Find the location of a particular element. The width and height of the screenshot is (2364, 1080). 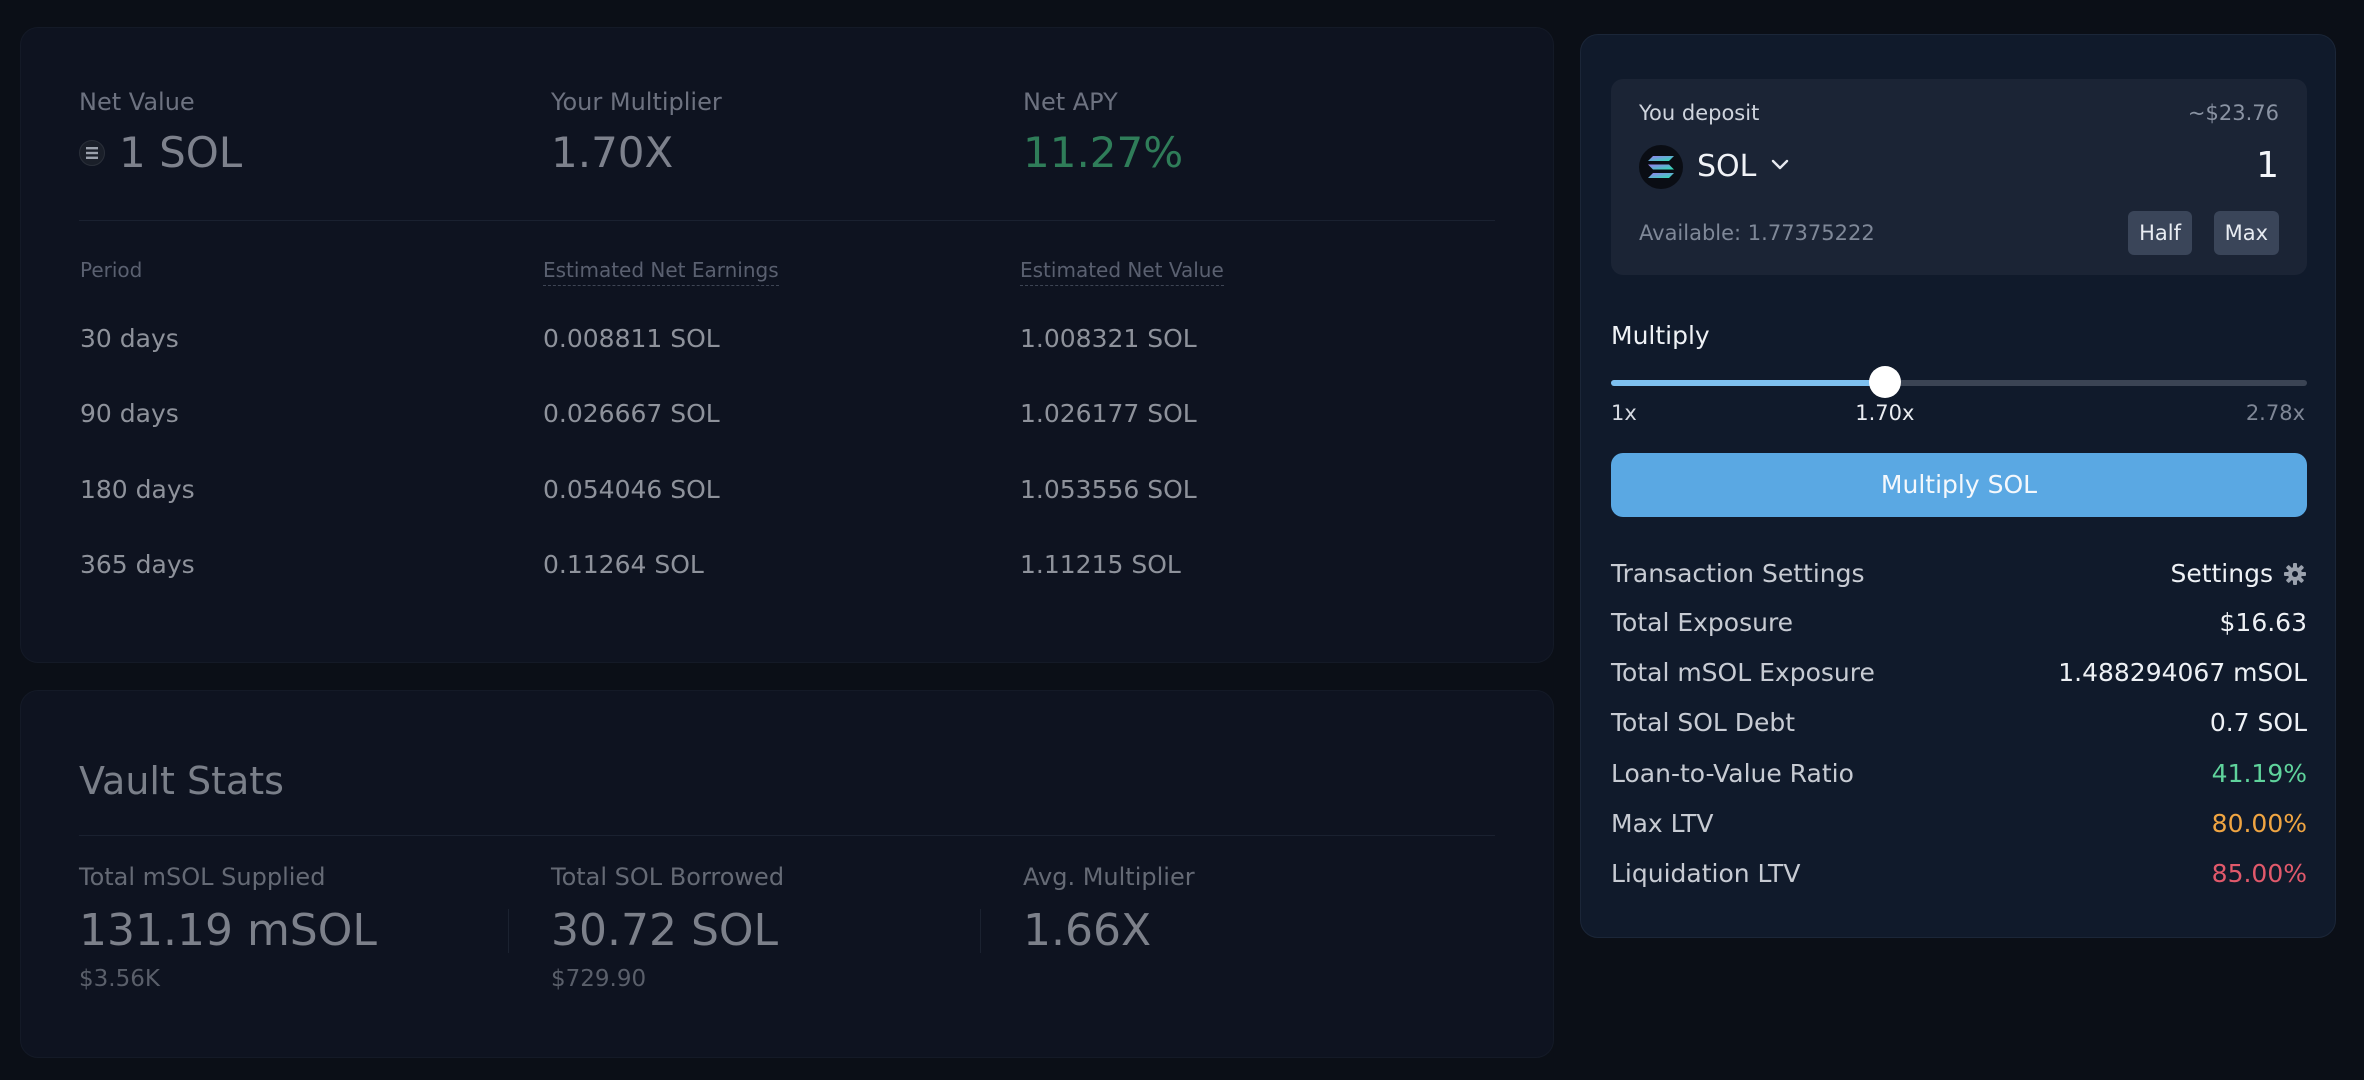

estimated-net-value-header: Estimated Net Value is located at coordinates (1122, 272).